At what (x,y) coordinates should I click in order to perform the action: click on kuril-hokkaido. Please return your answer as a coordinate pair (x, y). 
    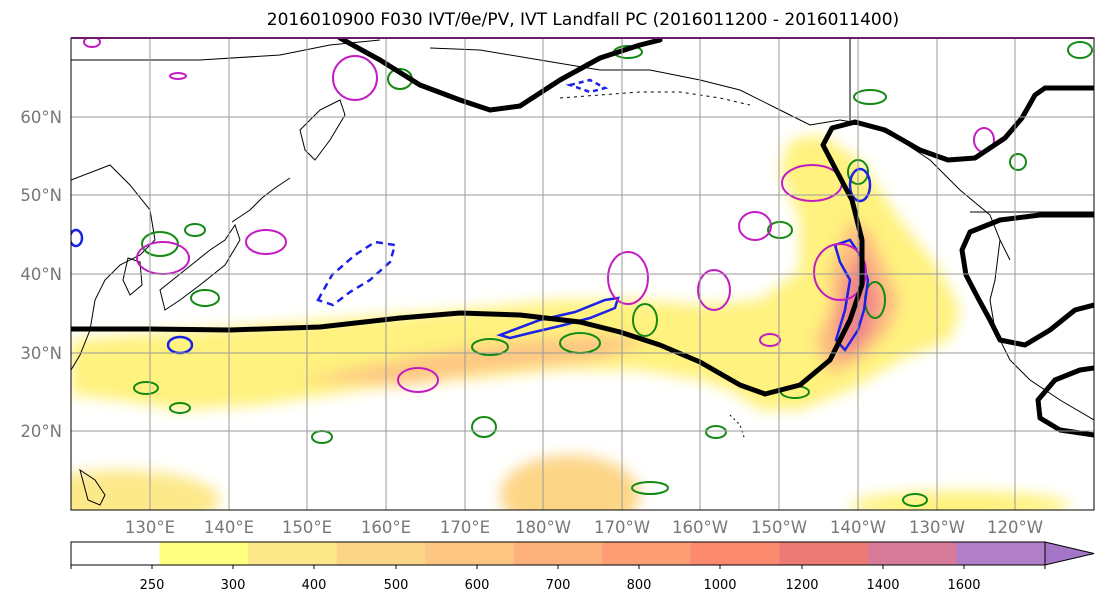
    Looking at the image, I should click on (261, 200).